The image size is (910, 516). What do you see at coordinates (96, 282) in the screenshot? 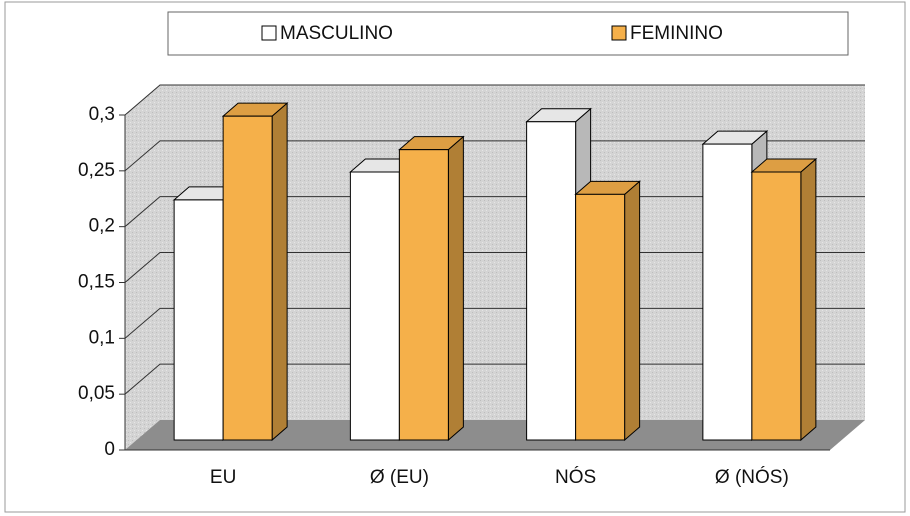
I see `y-tick-label: 0,15` at bounding box center [96, 282].